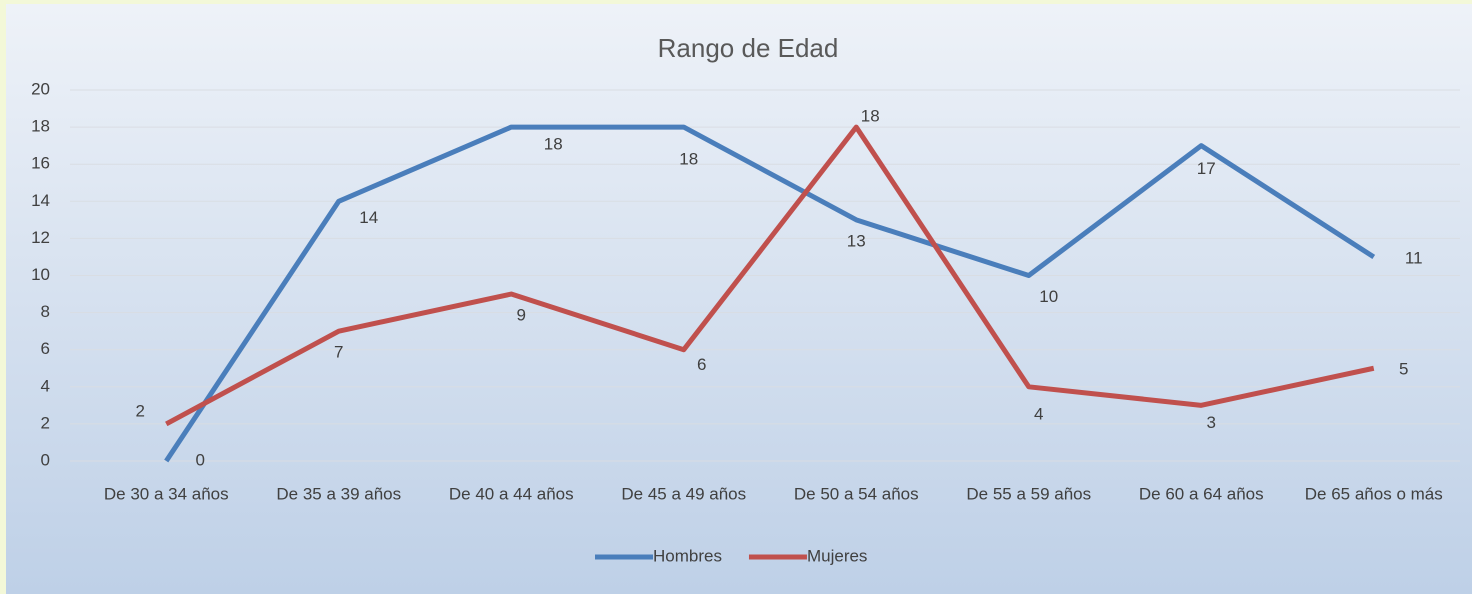 This screenshot has width=1472, height=594. What do you see at coordinates (166, 493) in the screenshot?
I see `x-tick-label: De 30 a 34 años` at bounding box center [166, 493].